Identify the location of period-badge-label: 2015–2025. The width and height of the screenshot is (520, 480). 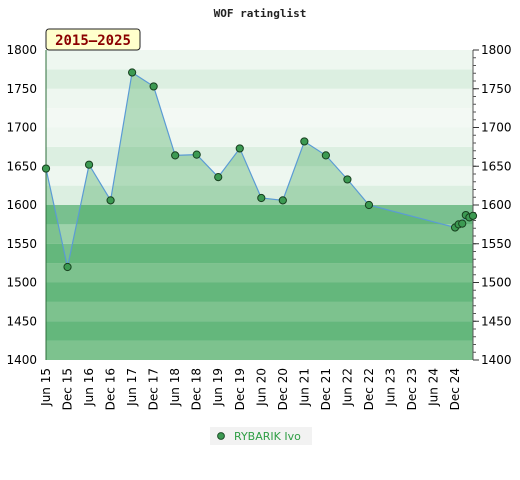
(93, 41).